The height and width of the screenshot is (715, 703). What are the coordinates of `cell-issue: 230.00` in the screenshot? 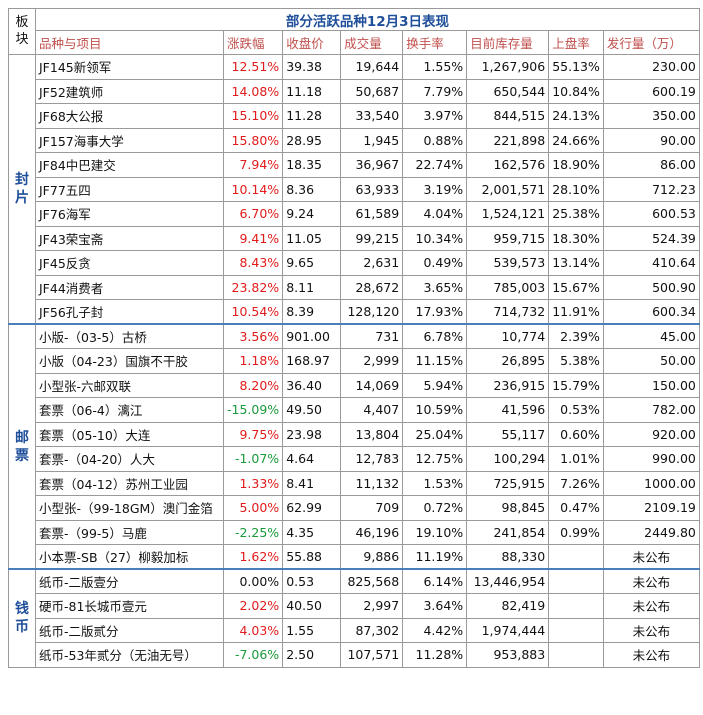 It's located at (651, 67).